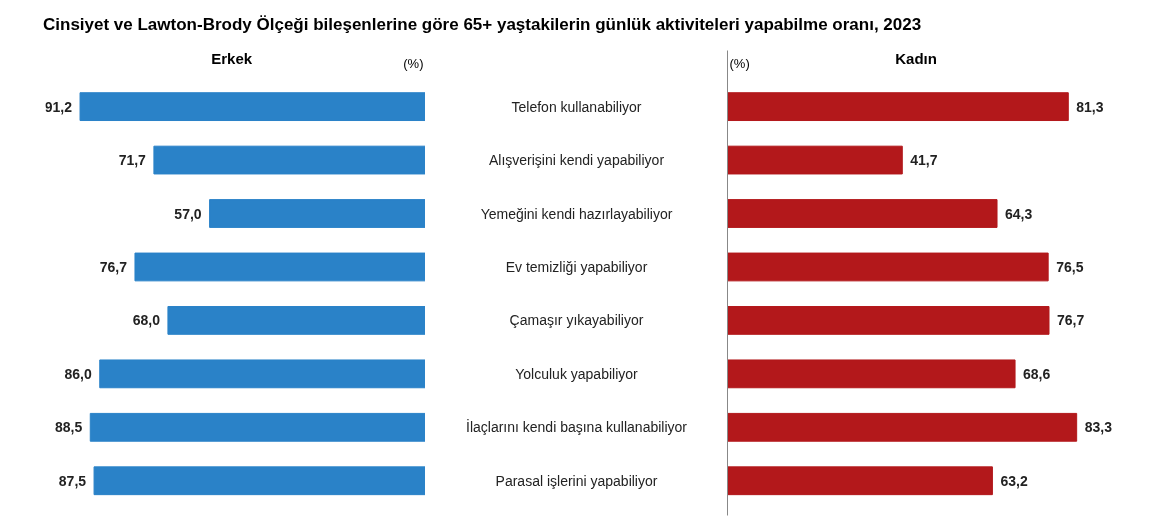  Describe the element at coordinates (1019, 213) in the screenshot. I see `data-label: 64,3` at that location.